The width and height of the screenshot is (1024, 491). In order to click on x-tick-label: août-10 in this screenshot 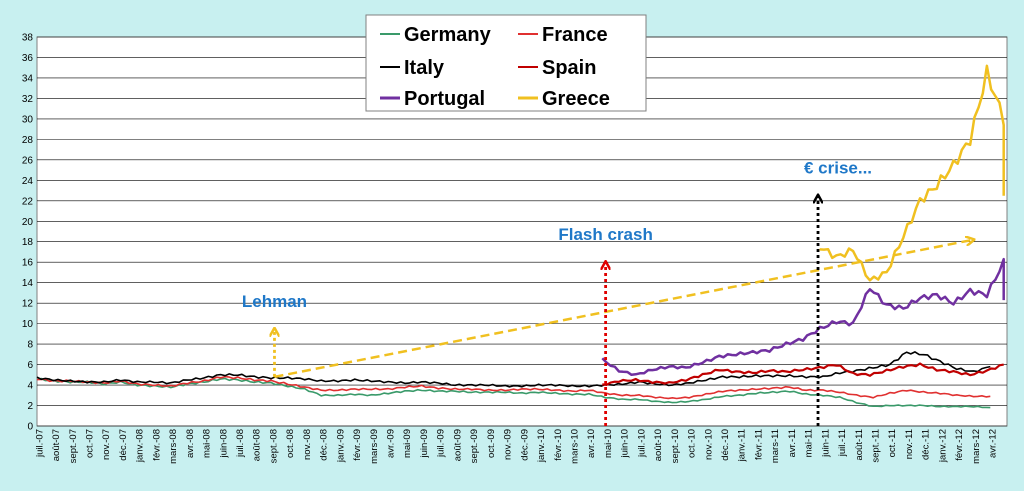, I will do `click(658, 445)`.